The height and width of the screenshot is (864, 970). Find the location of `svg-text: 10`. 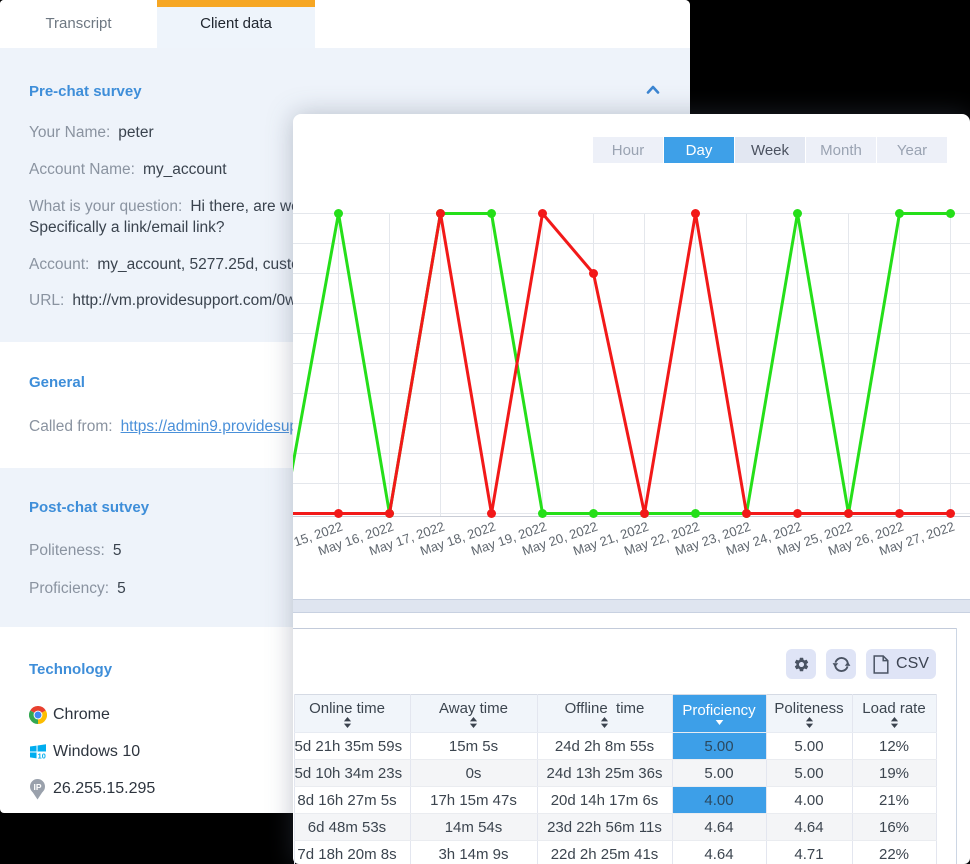

svg-text: 10 is located at coordinates (42, 756).